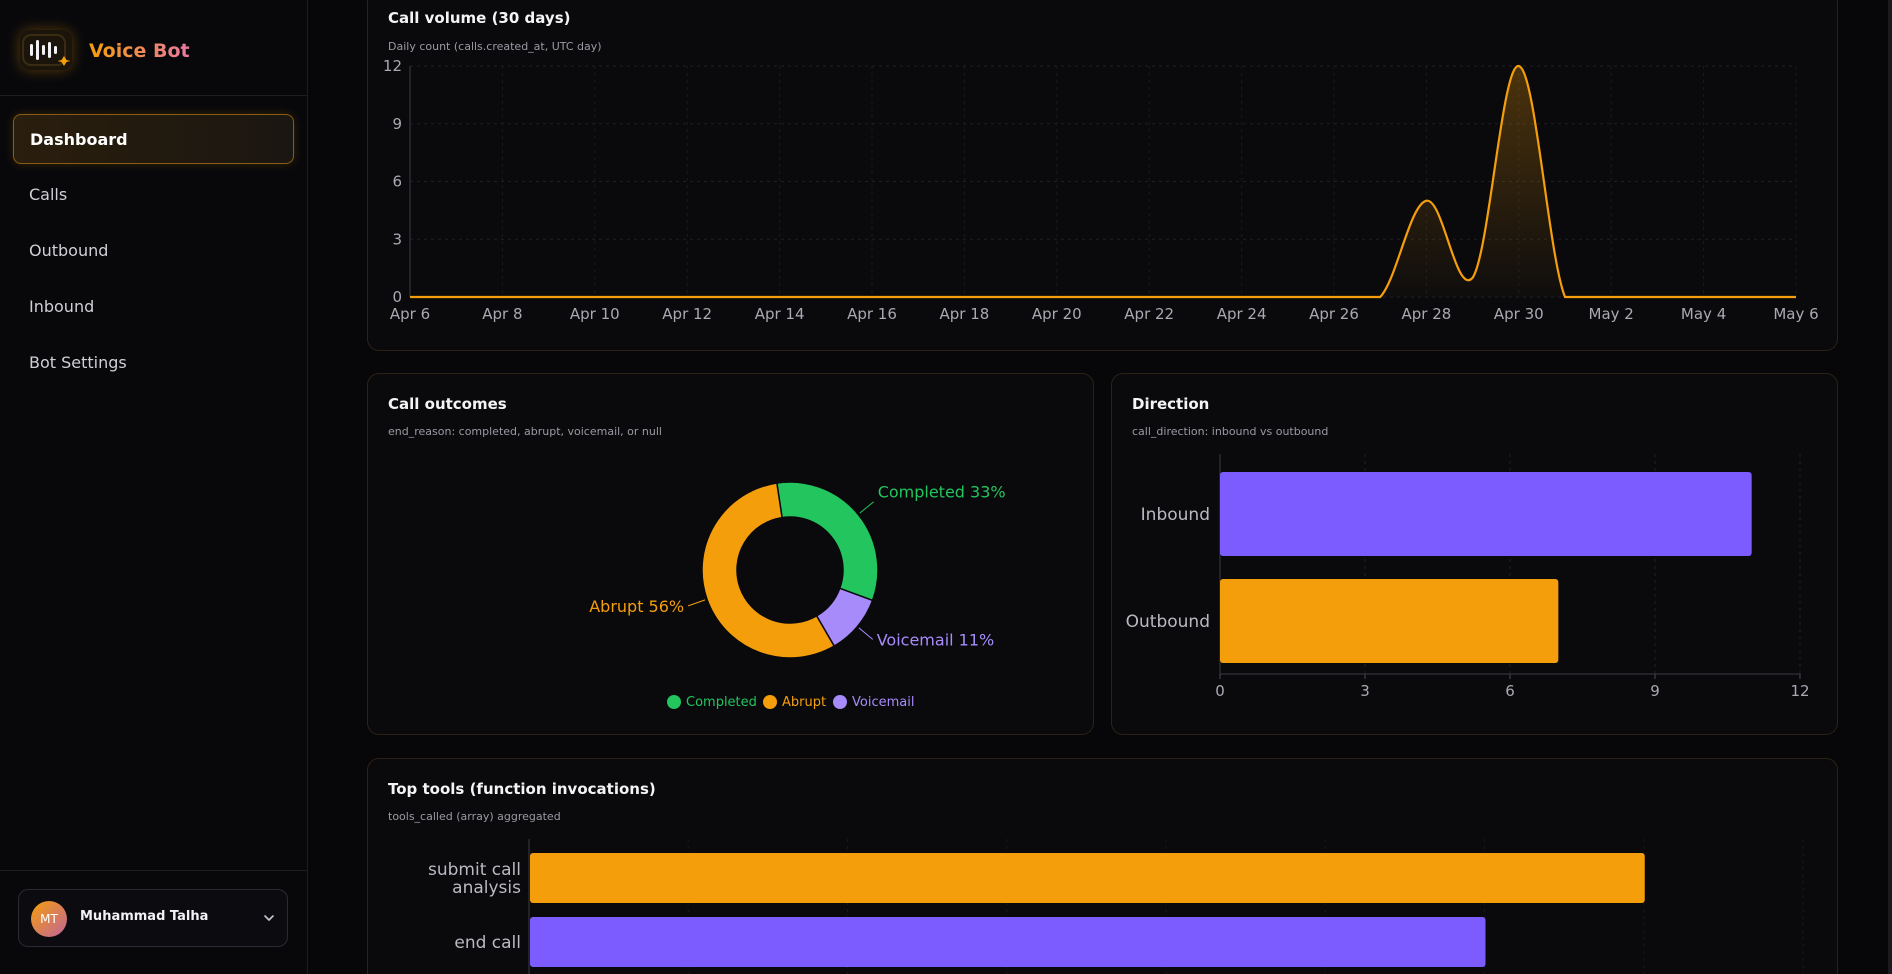 The image size is (1892, 974). I want to click on page-scrollbar, so click(1890, 487).